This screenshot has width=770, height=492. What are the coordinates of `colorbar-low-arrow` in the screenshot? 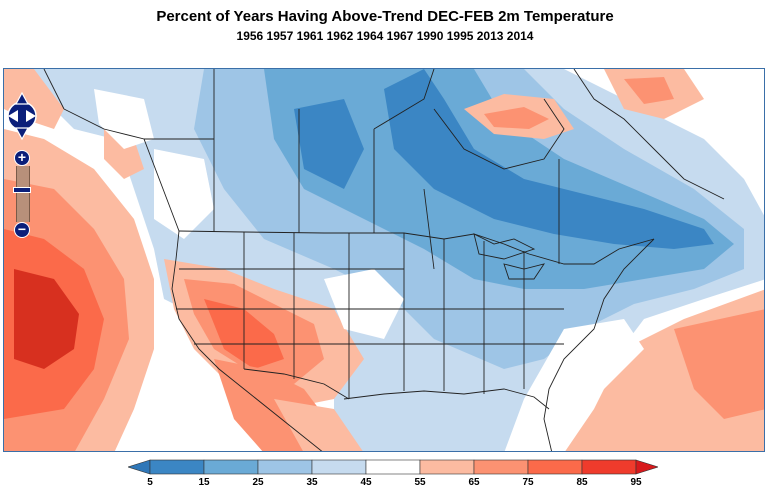 It's located at (139, 467).